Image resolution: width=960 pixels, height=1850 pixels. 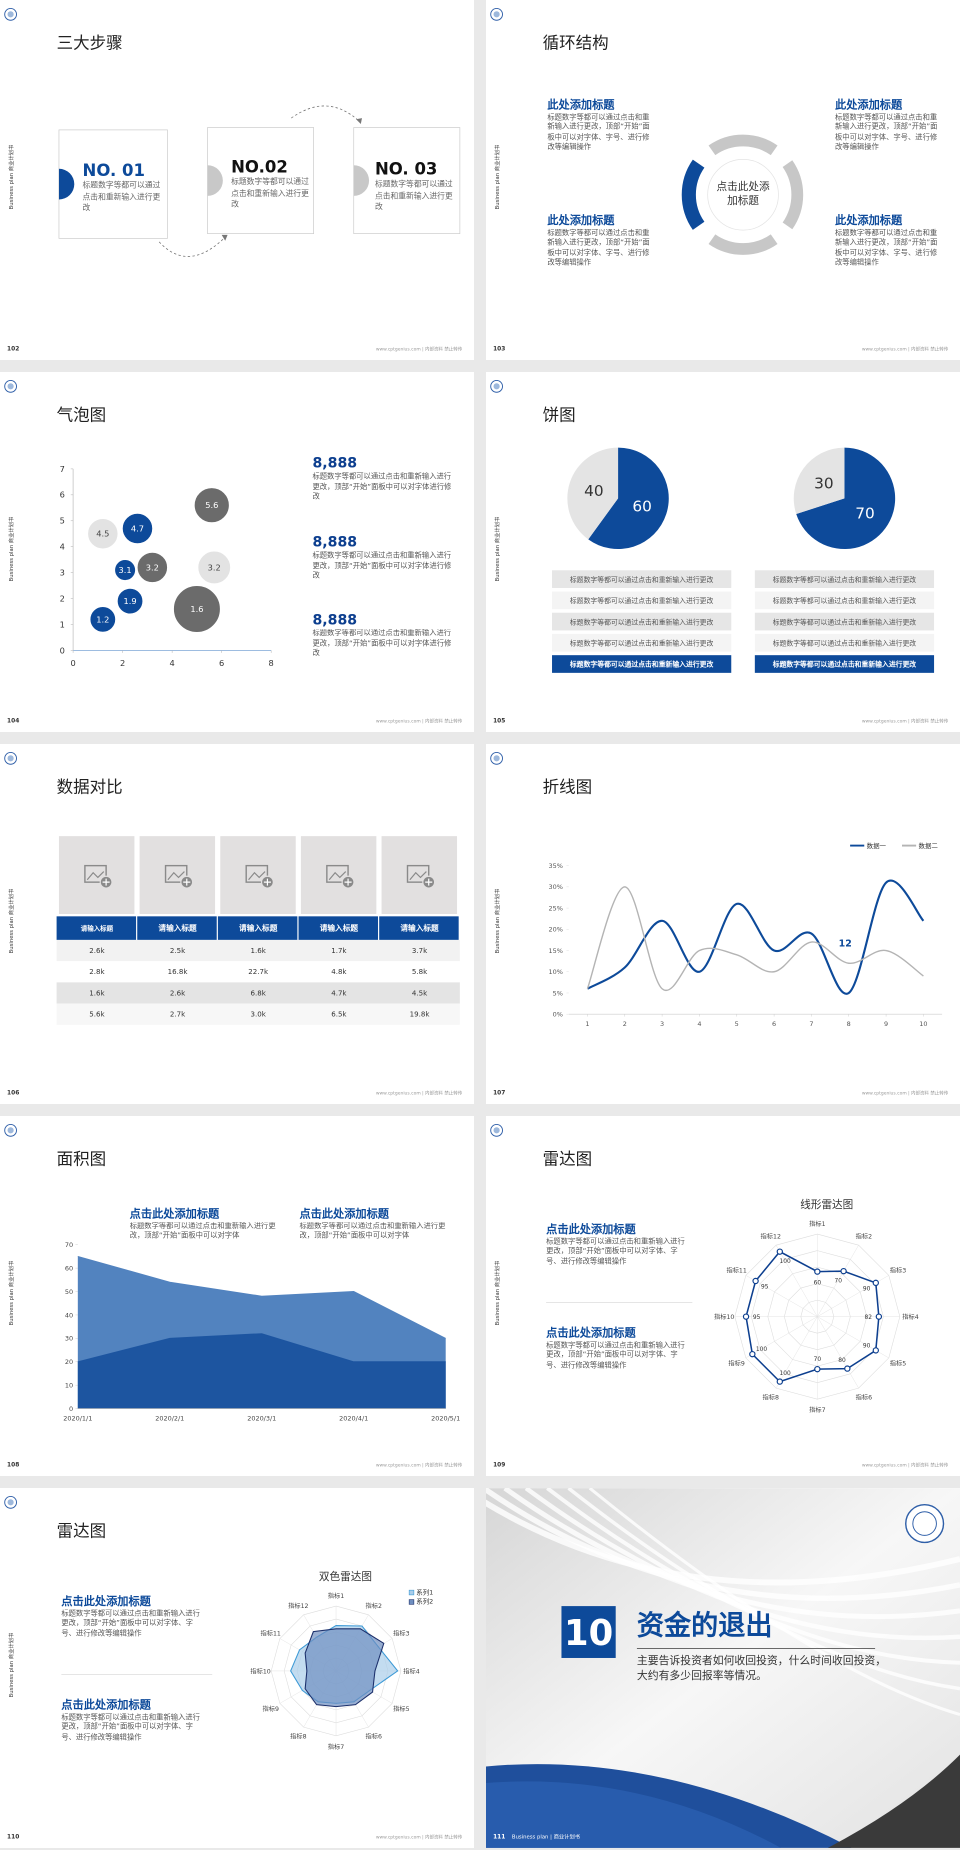 What do you see at coordinates (445, 1418) in the screenshot?
I see `x-tick-label: 2020/5/1` at bounding box center [445, 1418].